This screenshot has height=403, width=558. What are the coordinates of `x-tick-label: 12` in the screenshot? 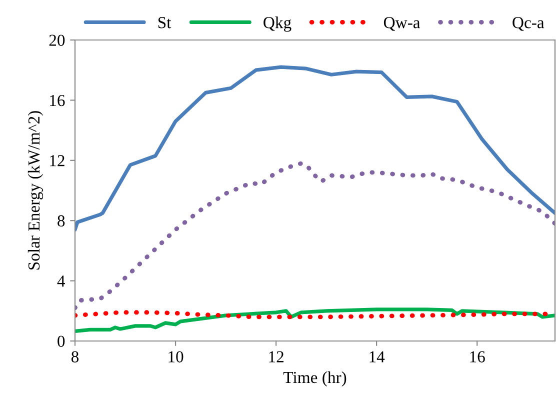 It's located at (276, 356).